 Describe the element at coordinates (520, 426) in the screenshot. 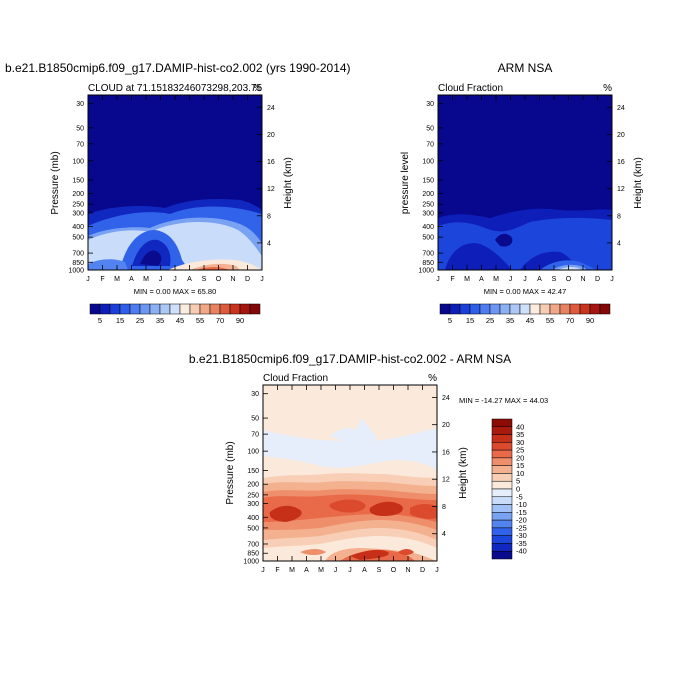

I see `colorbar-label: 40` at that location.